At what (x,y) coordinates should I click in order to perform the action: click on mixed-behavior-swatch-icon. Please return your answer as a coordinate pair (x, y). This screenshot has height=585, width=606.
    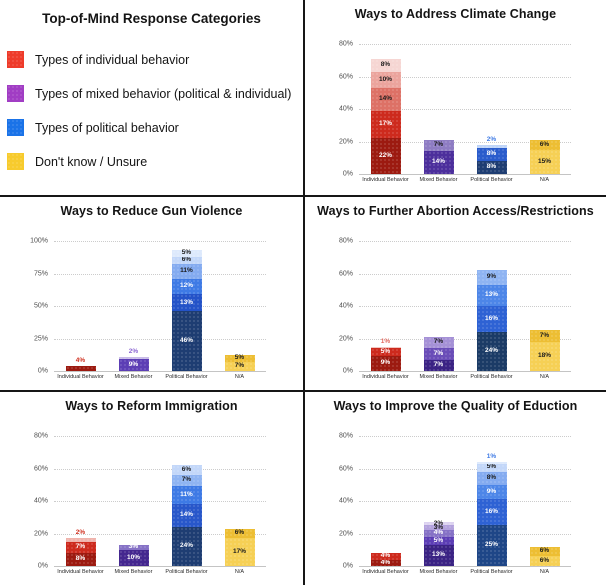
    Looking at the image, I should click on (15, 93).